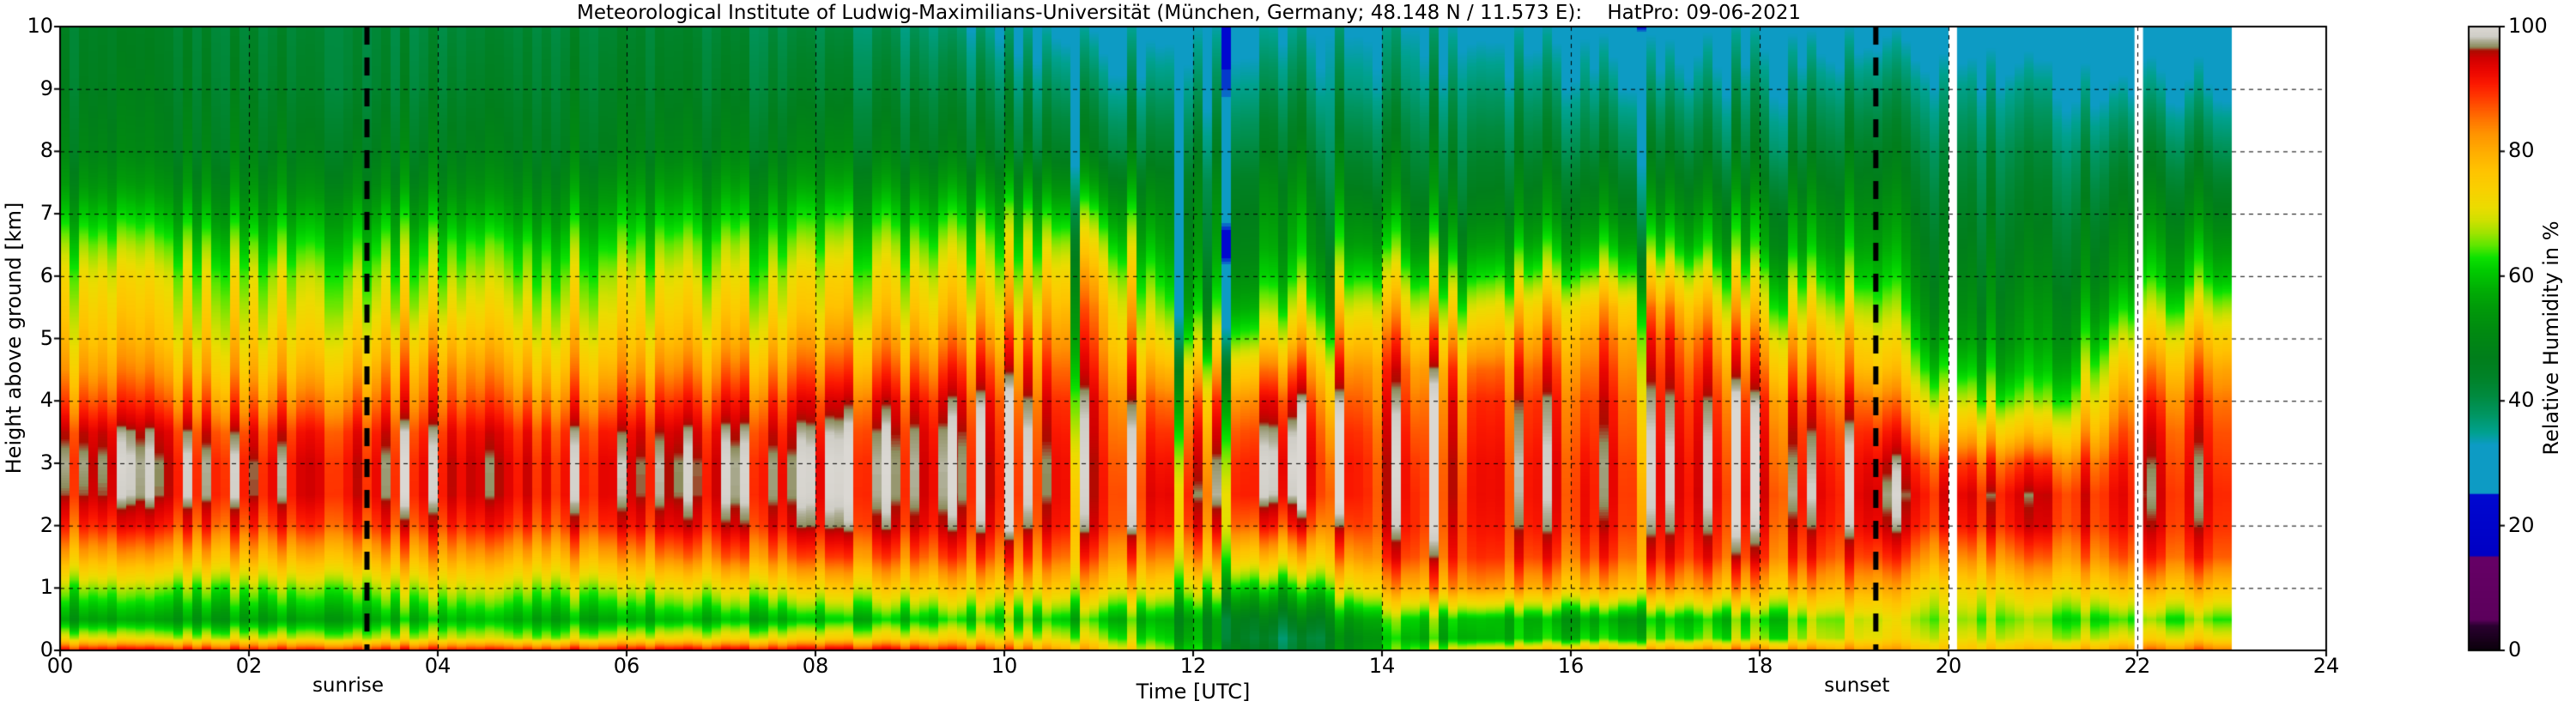 Image resolution: width=2576 pixels, height=707 pixels. Describe the element at coordinates (1857, 685) in the screenshot. I see `sunset-annotation: sunset` at that location.